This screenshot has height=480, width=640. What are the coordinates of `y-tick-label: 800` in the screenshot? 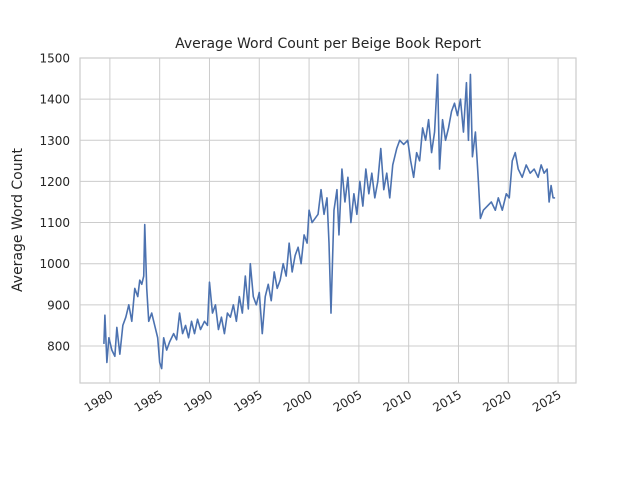 It's located at (58, 346).